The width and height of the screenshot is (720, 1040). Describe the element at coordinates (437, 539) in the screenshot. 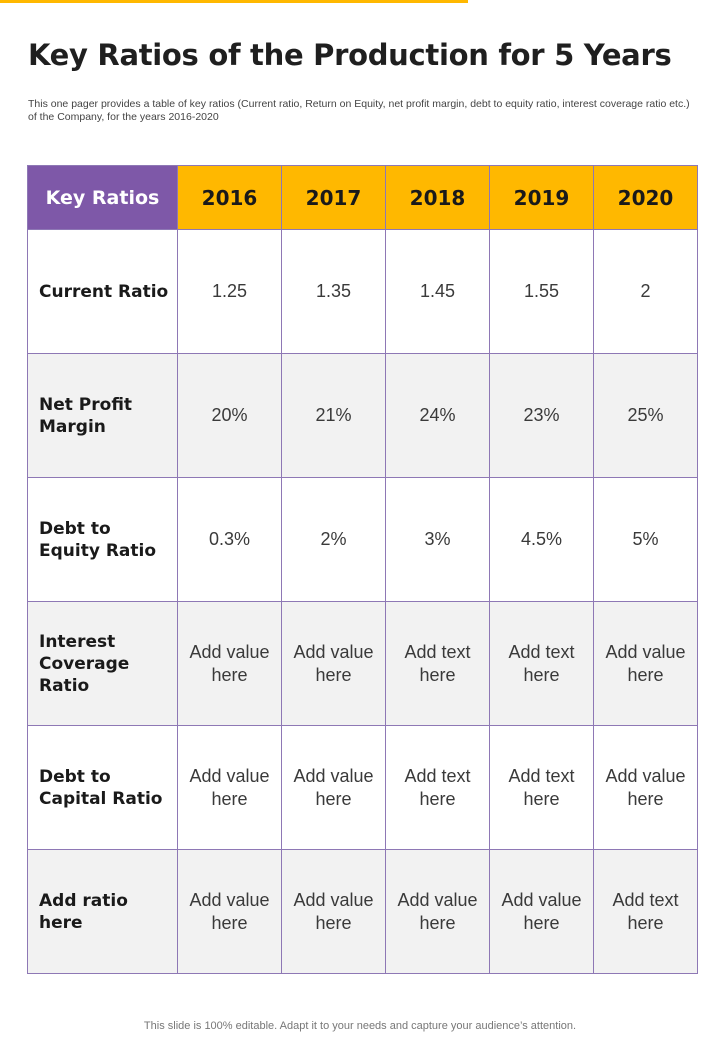

I see `table-cell: 3%` at that location.